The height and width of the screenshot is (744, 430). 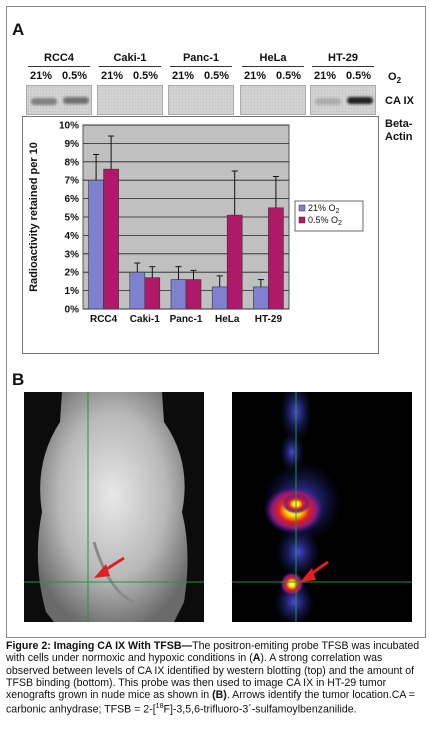 I want to click on bar-rcc4-series2, so click(x=111, y=239).